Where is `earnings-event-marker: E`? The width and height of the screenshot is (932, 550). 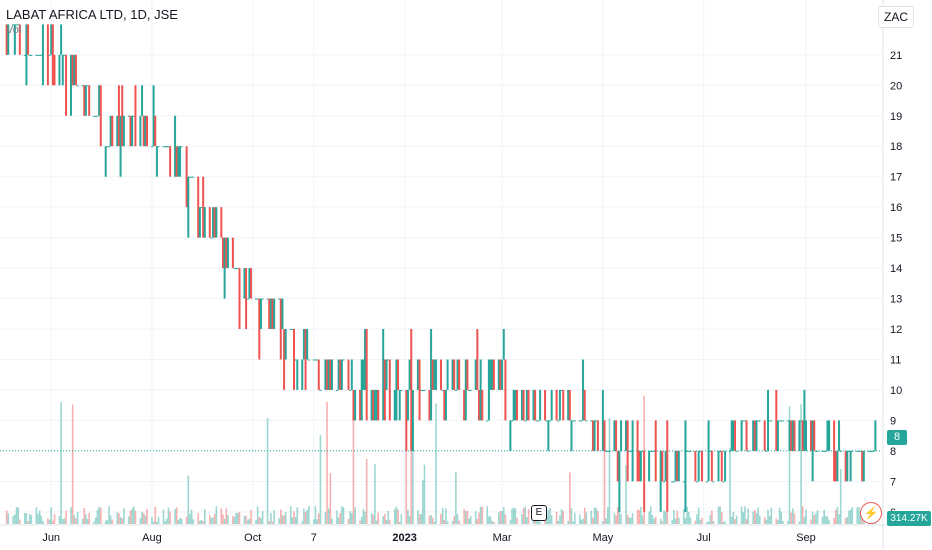
earnings-event-marker: E is located at coordinates (539, 513).